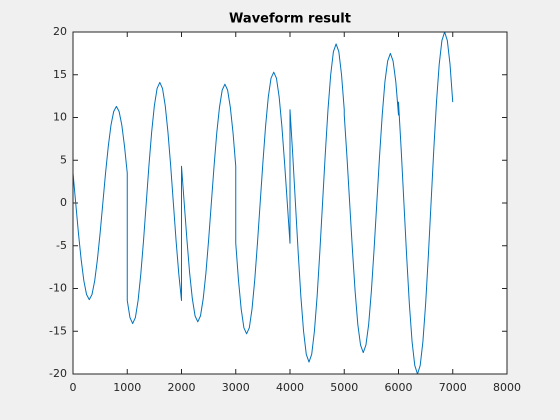  What do you see at coordinates (60, 117) in the screenshot?
I see `y-tick-label: 10` at bounding box center [60, 117].